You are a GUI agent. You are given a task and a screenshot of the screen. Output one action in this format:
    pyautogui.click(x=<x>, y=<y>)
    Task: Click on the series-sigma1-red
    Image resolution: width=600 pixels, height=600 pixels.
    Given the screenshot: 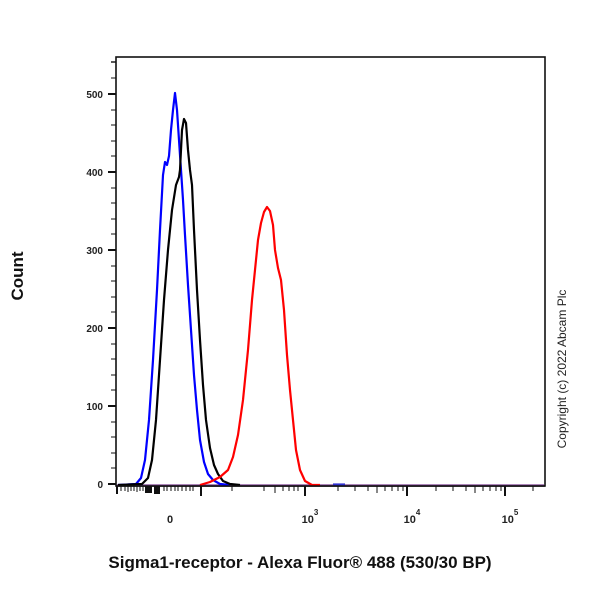 What is the action you would take?
    pyautogui.click(x=259, y=346)
    